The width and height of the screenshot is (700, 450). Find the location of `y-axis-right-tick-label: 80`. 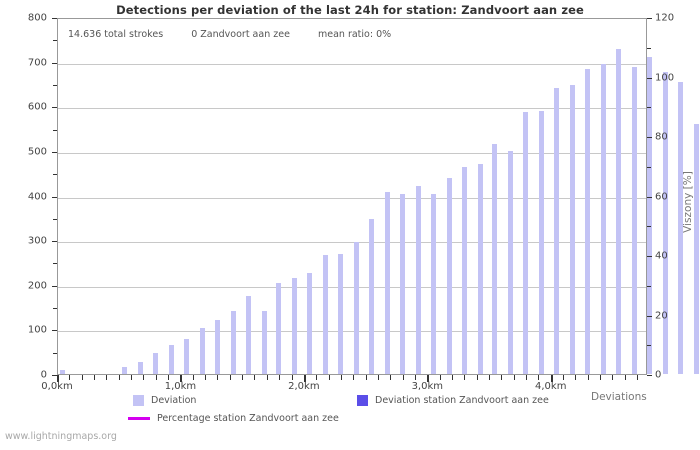

y-axis-right-tick-label: 80 is located at coordinates (661, 137).